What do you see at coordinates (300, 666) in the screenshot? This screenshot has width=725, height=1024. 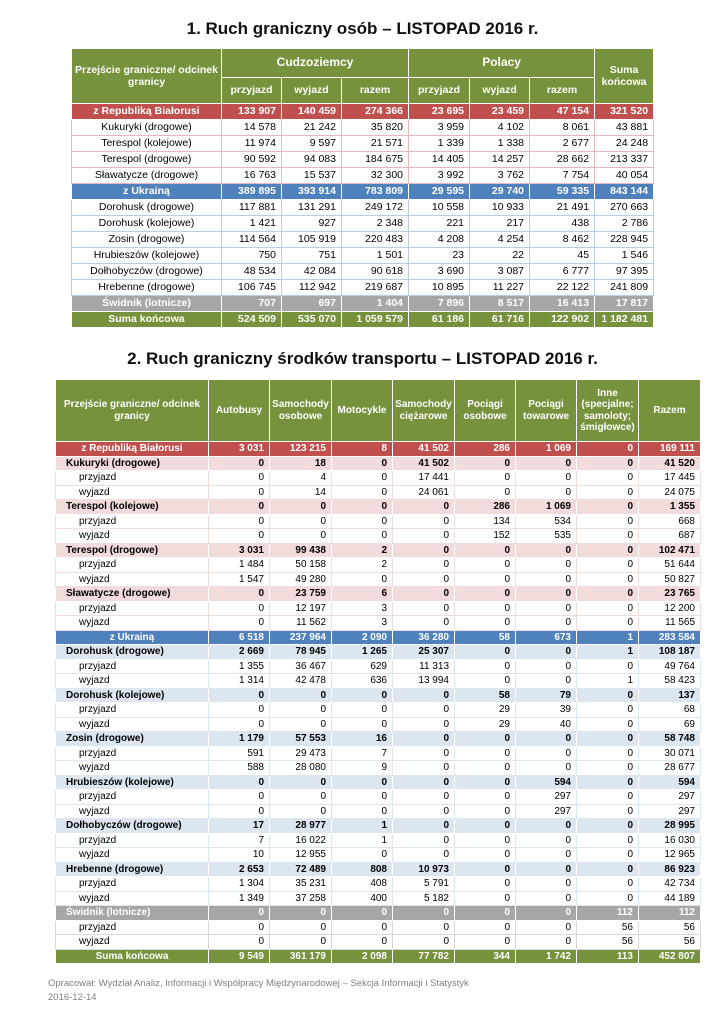 I see `value-cell: 36 467` at bounding box center [300, 666].